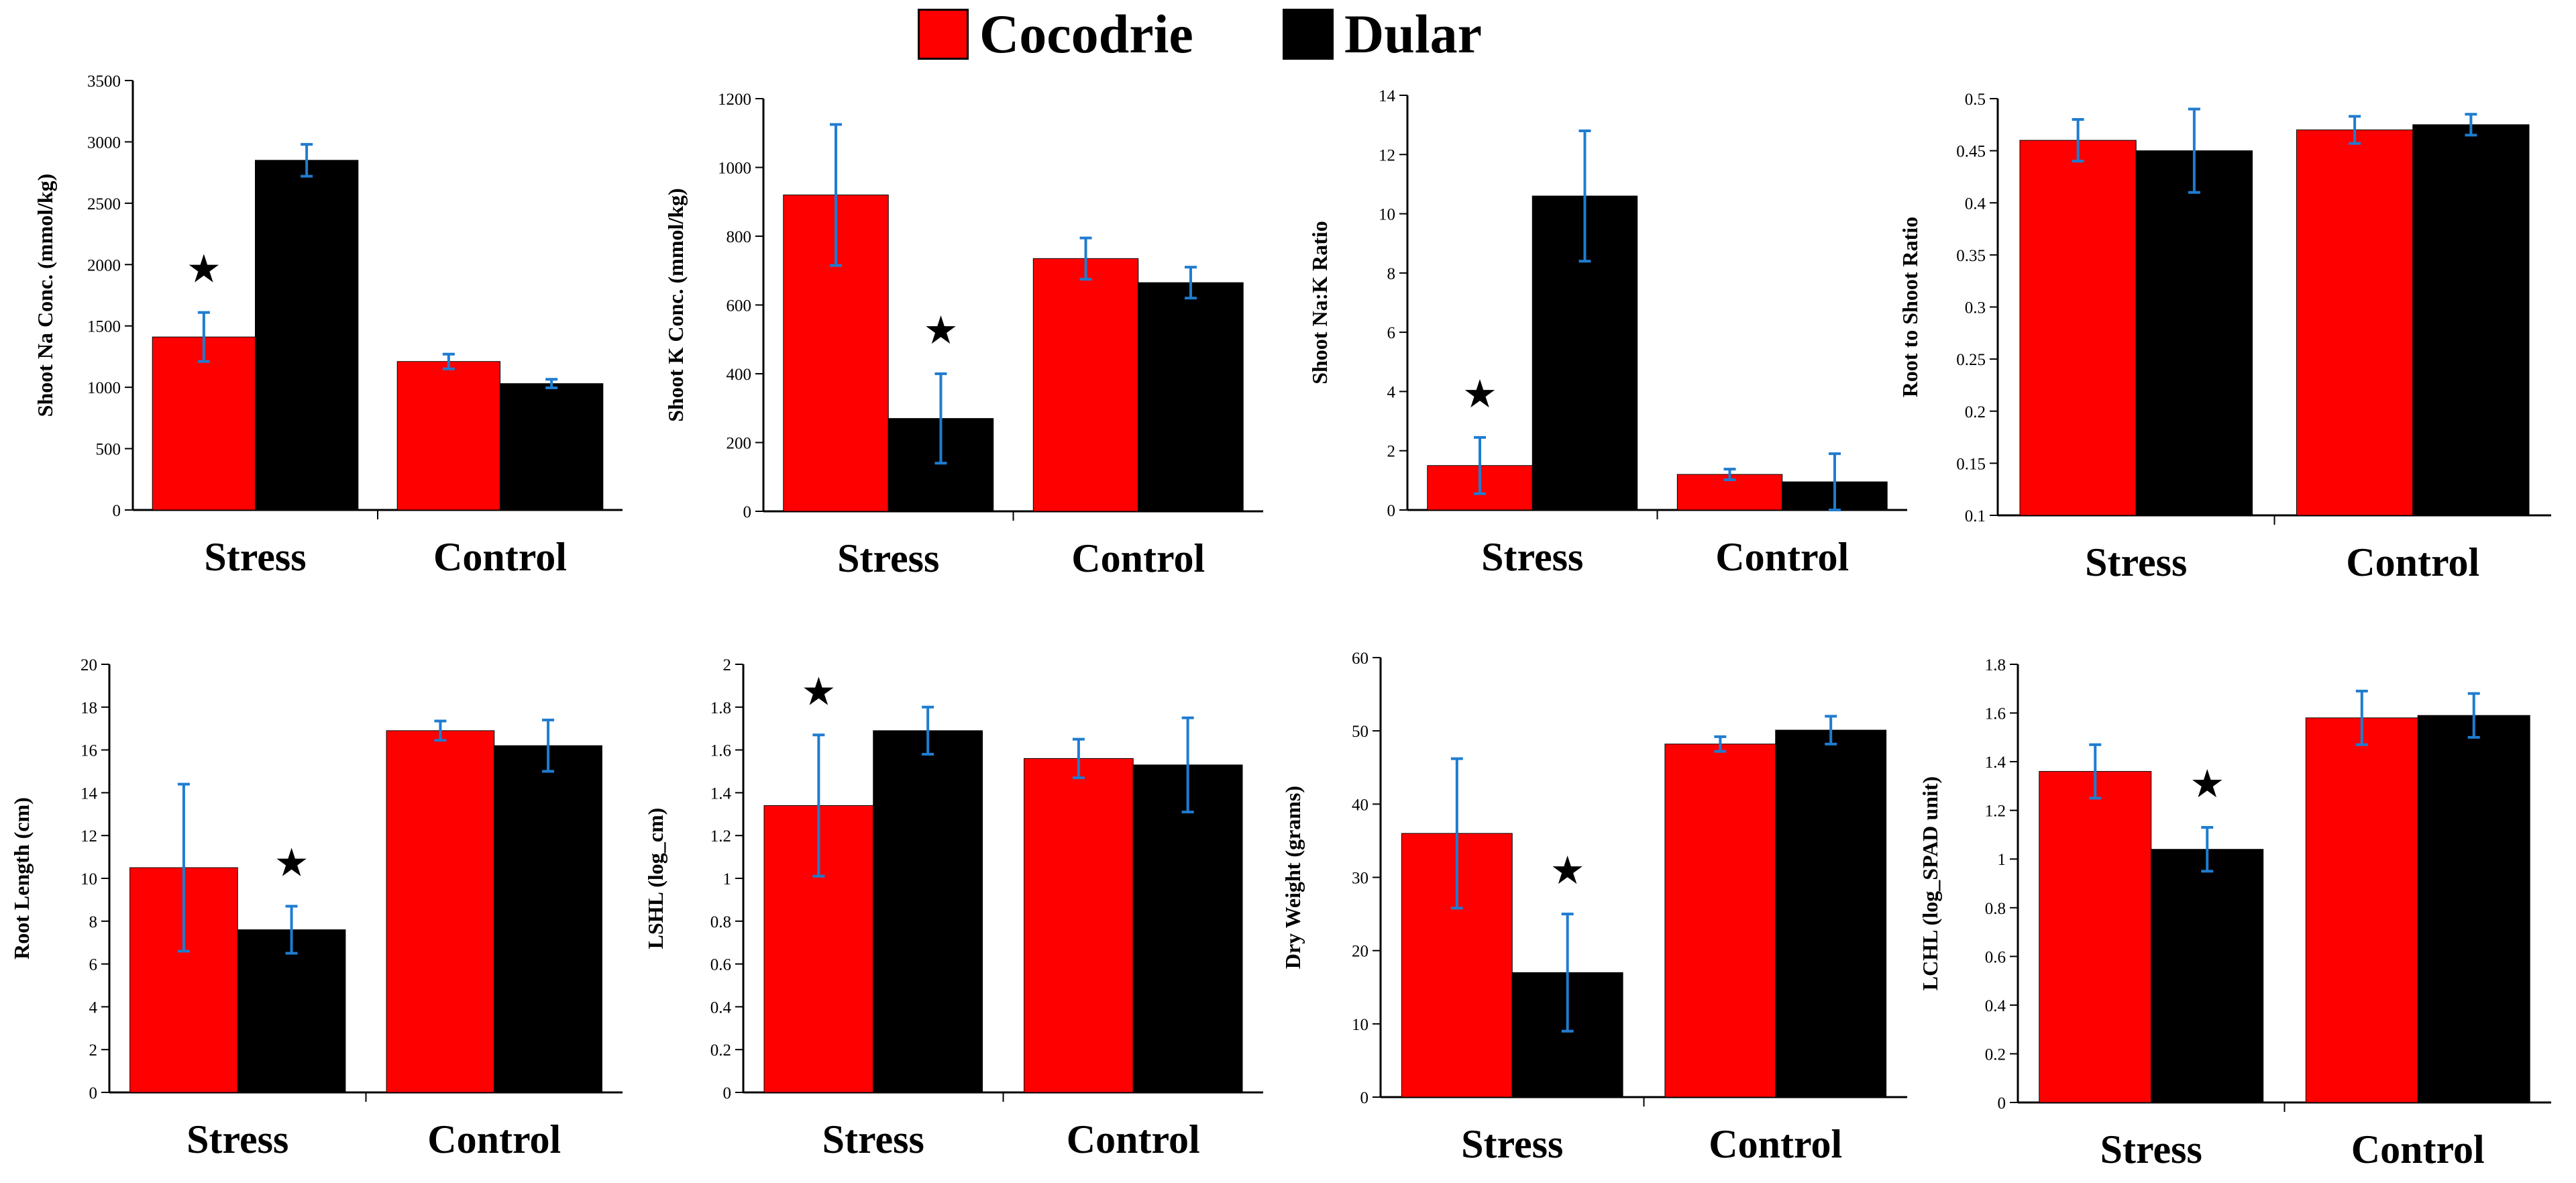 The height and width of the screenshot is (1183, 2576). Describe the element at coordinates (45, 295) in the screenshot. I see `y-axis-title: Shoot Na Conc. (mmol/kg)` at that location.